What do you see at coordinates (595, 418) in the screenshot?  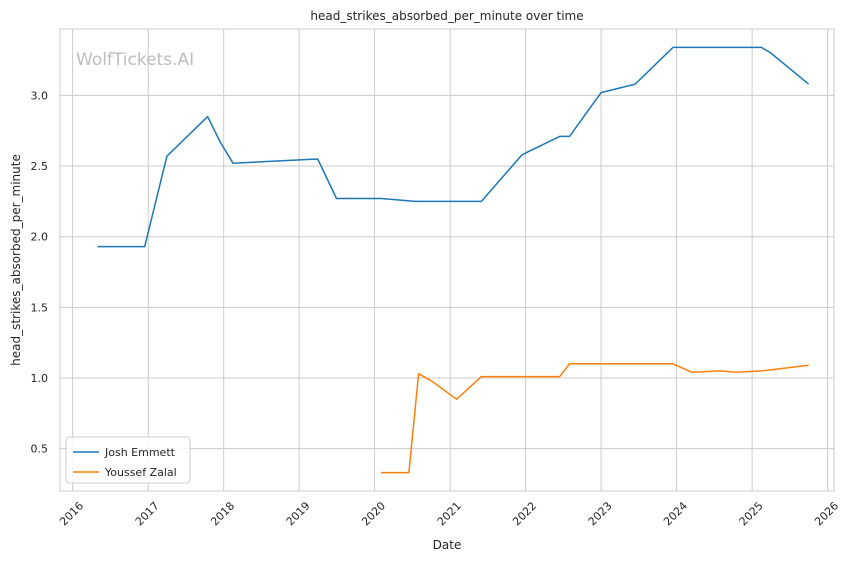 I see `series-line-youssef-zalal` at bounding box center [595, 418].